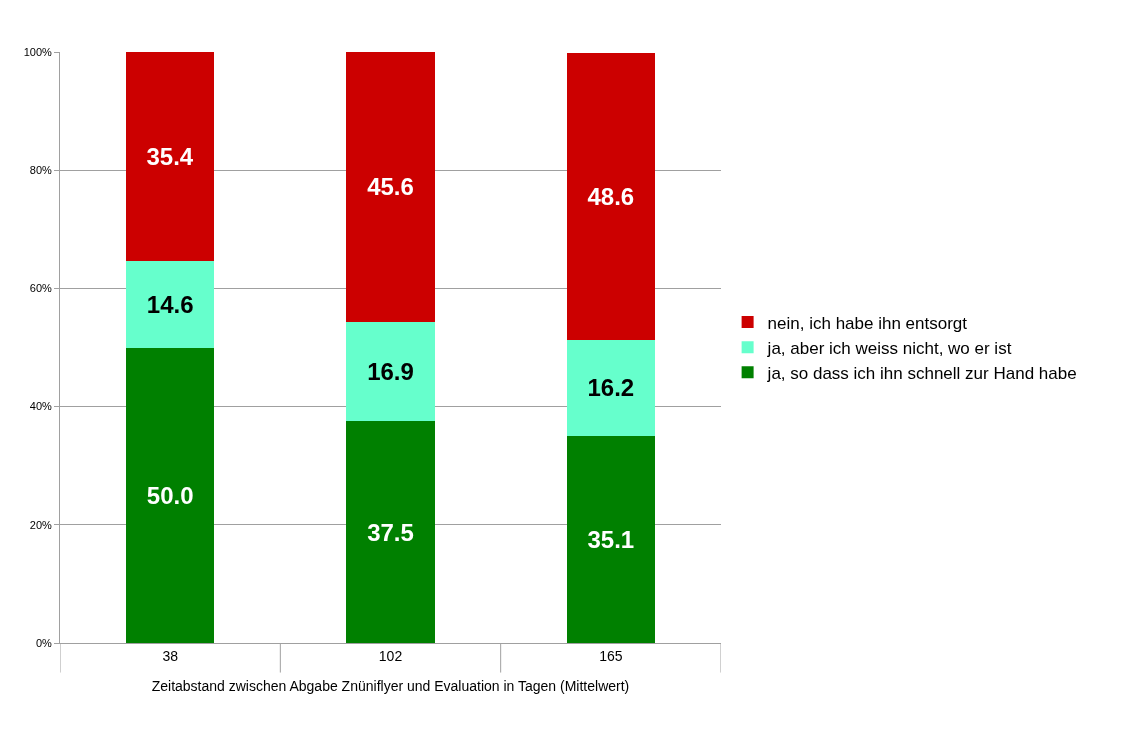 The image size is (1121, 733). I want to click on legend-label: ja, so dass ich ihn schnell zur Hand habe, so click(921, 373).